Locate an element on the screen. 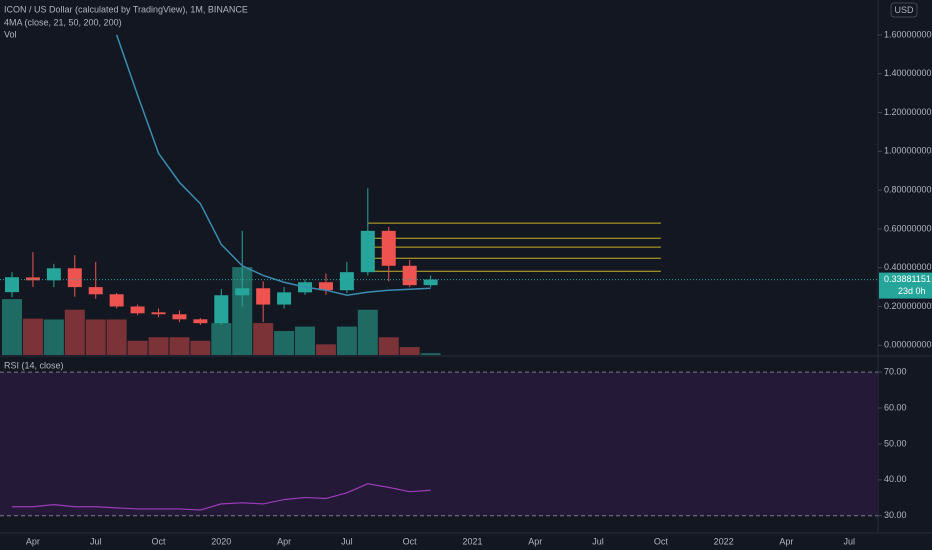  y-tick-label: 0.00000000 is located at coordinates (908, 345).